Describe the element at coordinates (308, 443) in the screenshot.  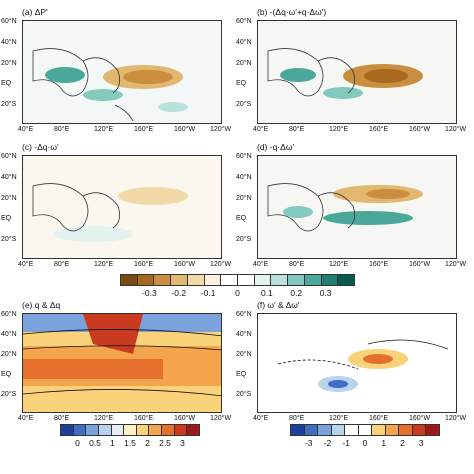
I see `colorbar-tick-label: -3` at that location.